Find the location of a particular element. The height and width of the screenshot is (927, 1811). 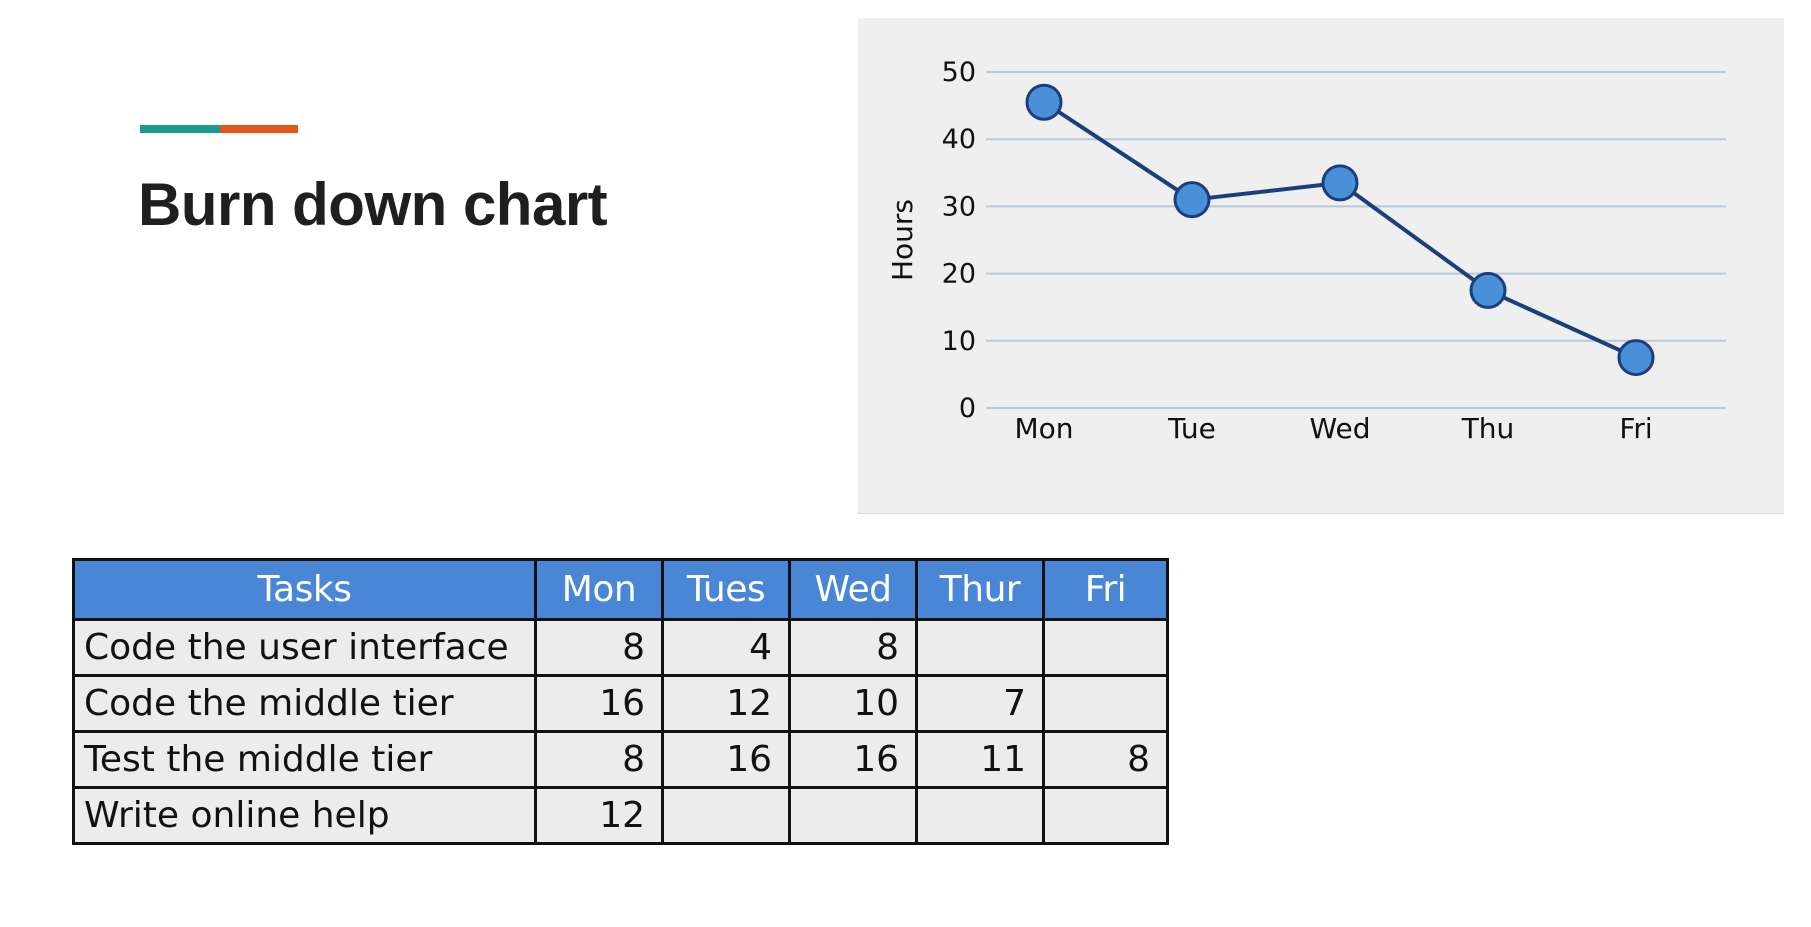

column-header-tasks: Tasks is located at coordinates (304, 589).